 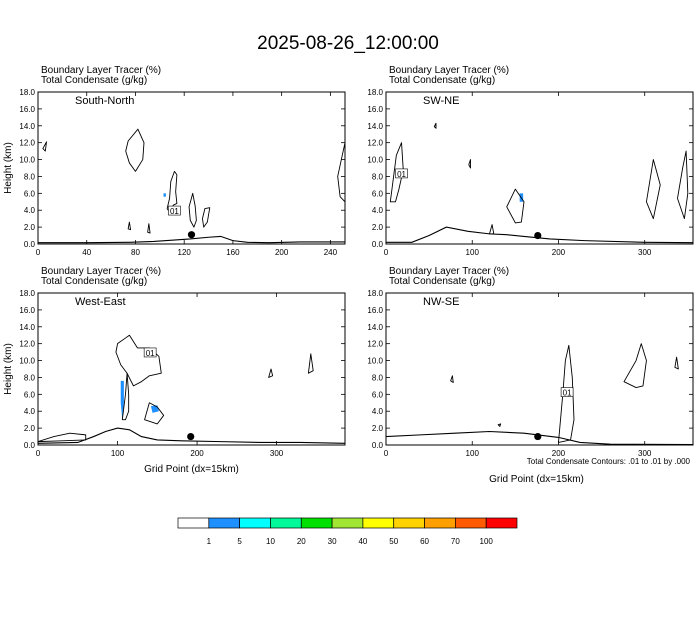 What do you see at coordinates (362, 541) in the screenshot?
I see `colorbar-level-label: 40` at bounding box center [362, 541].